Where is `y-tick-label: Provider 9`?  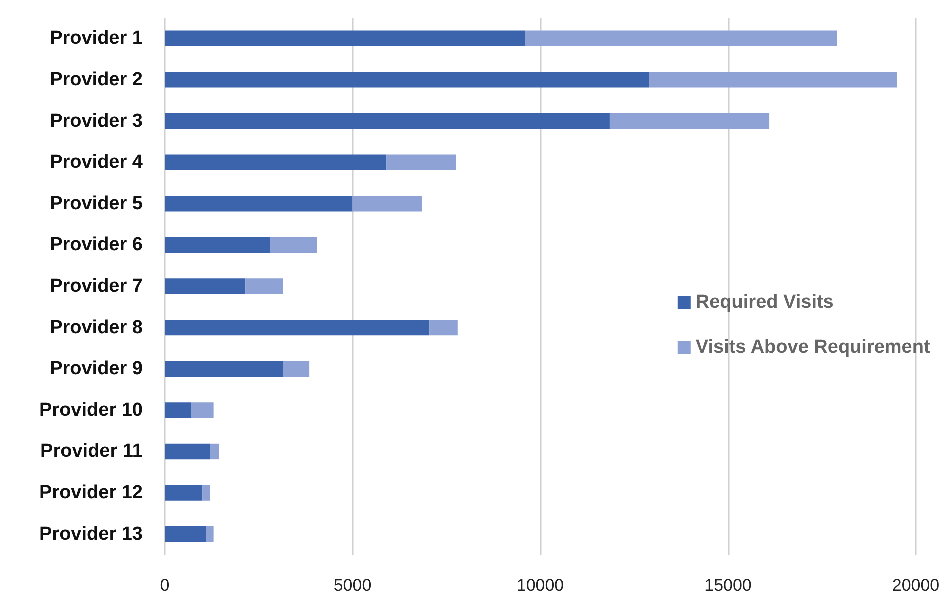 y-tick-label: Provider 9 is located at coordinates (96, 369).